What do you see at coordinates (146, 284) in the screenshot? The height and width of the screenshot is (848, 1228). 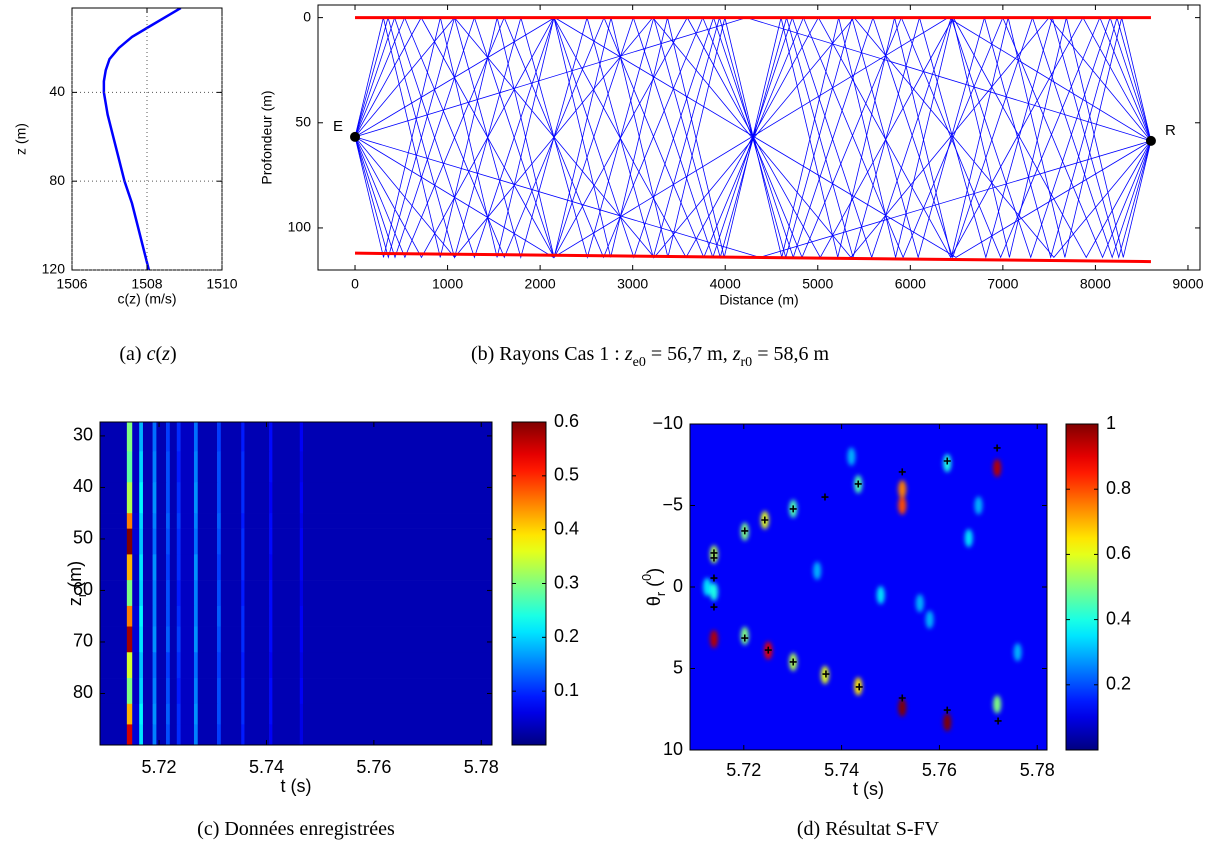 I see `x-tick-label: 1508` at bounding box center [146, 284].